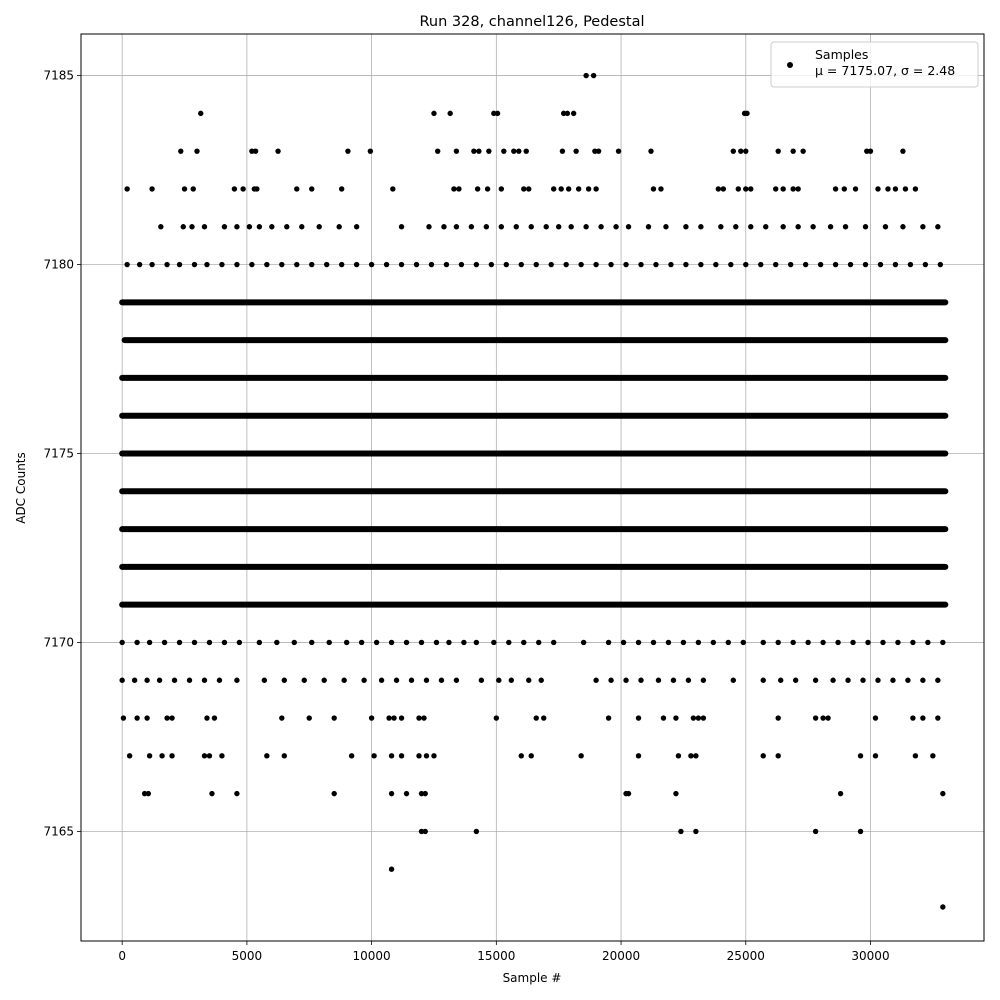  What do you see at coordinates (531, 22) in the screenshot?
I see `chart-title: Run 328, channel126, Pedestal` at bounding box center [531, 22].